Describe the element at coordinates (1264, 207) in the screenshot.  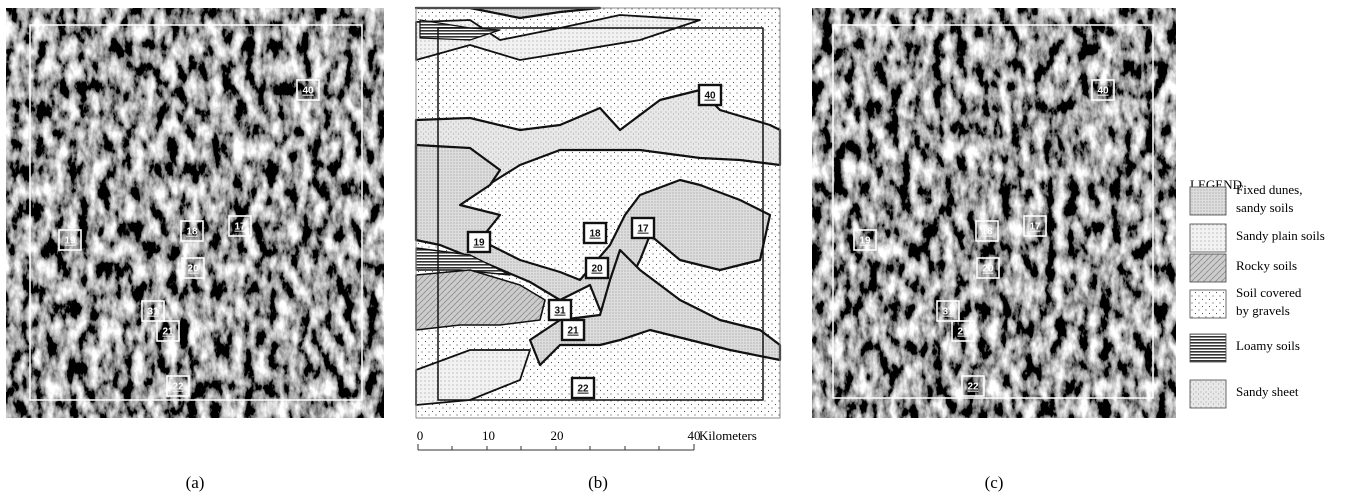
I see `legend-label: sandy soils` at that location.